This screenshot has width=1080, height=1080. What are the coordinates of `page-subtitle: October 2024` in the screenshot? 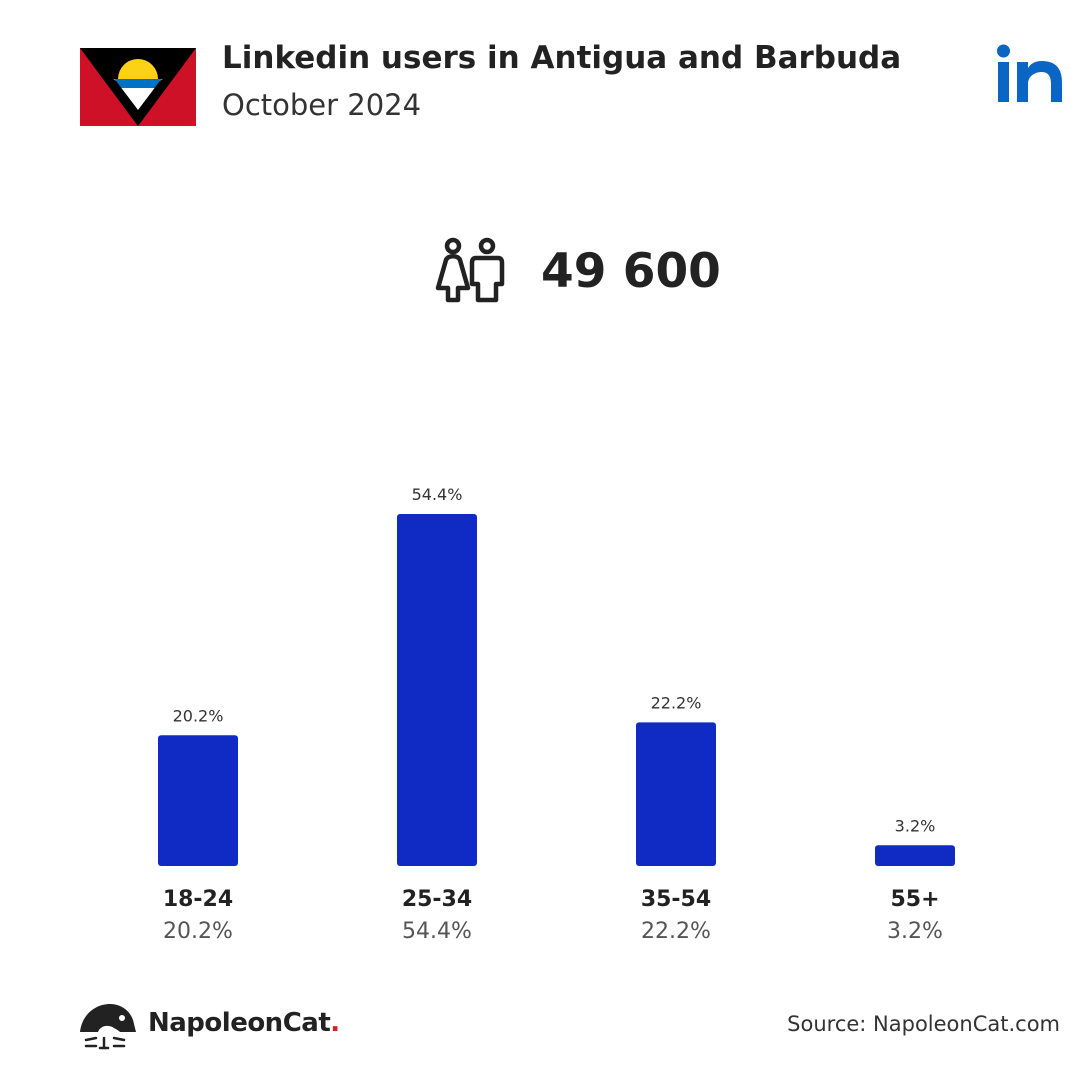 It's located at (322, 105).